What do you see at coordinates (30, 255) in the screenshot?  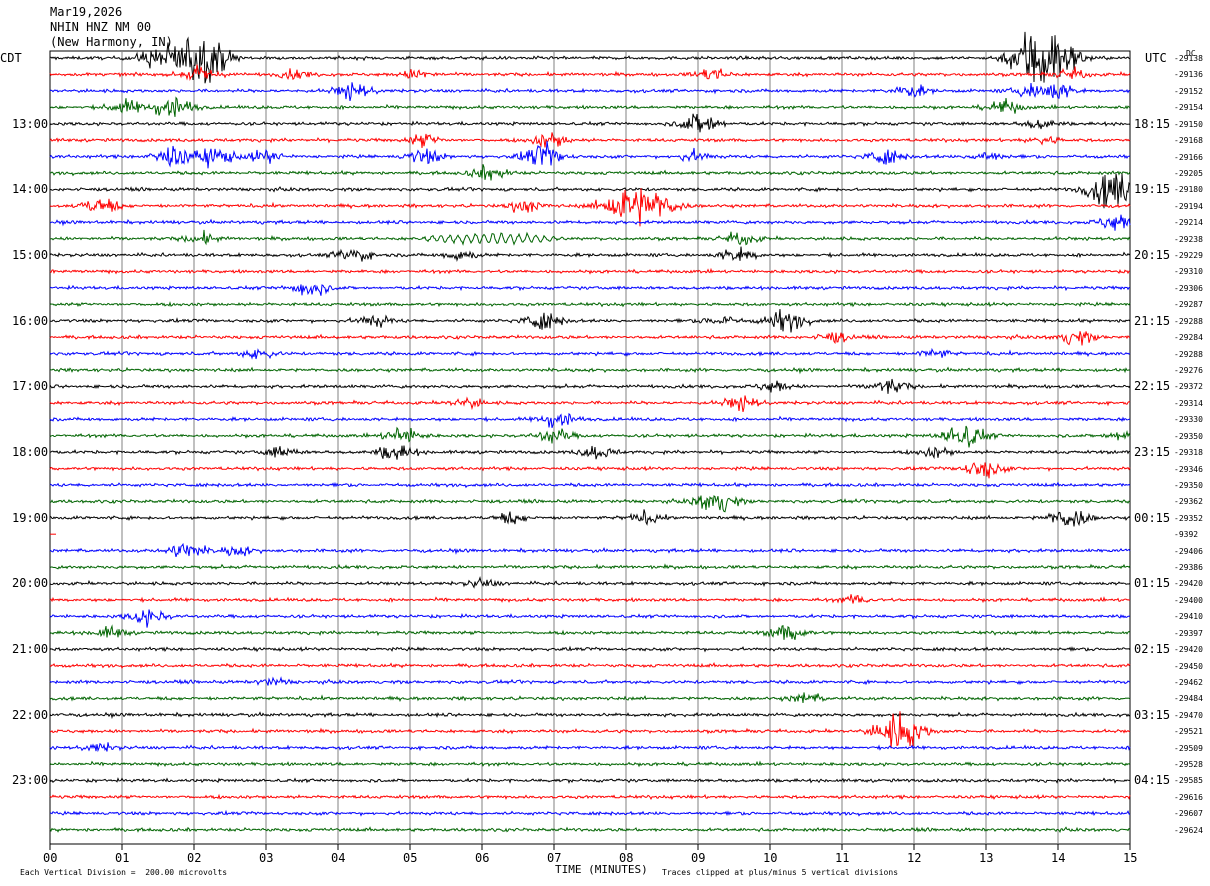 I see `left-time-label: 15:00` at bounding box center [30, 255].